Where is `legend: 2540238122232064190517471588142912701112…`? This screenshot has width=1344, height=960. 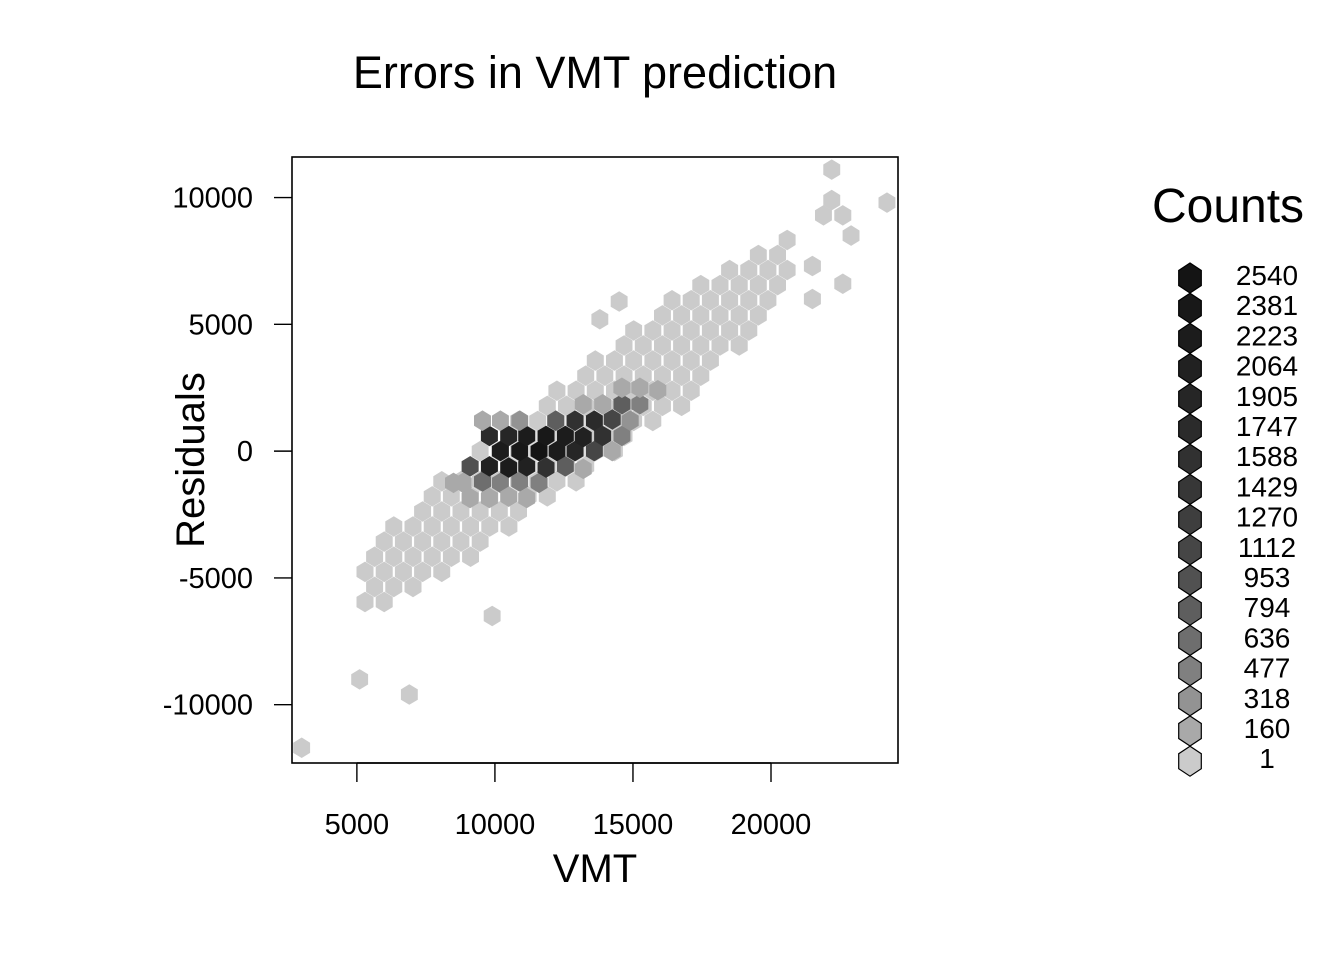 legend: 2540238122232064190517471588142912701112… is located at coordinates (1238, 518).